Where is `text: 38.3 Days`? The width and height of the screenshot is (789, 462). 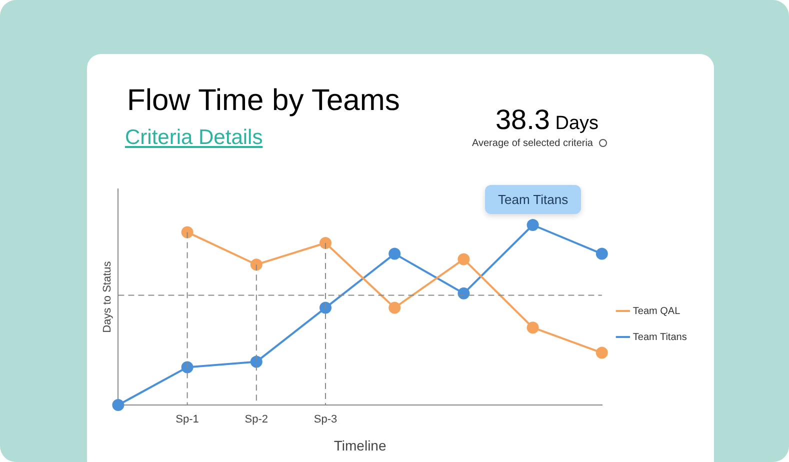 text: 38.3 Days is located at coordinates (547, 119).